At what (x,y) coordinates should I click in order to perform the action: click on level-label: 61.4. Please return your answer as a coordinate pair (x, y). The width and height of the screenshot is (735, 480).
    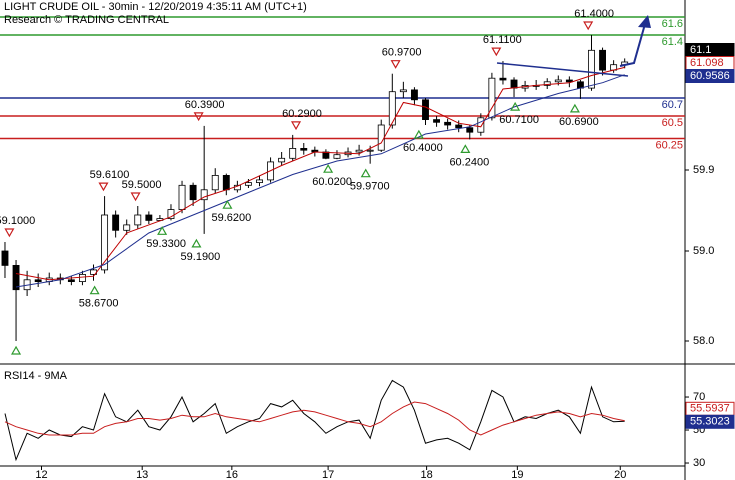
    Looking at the image, I should click on (672, 42).